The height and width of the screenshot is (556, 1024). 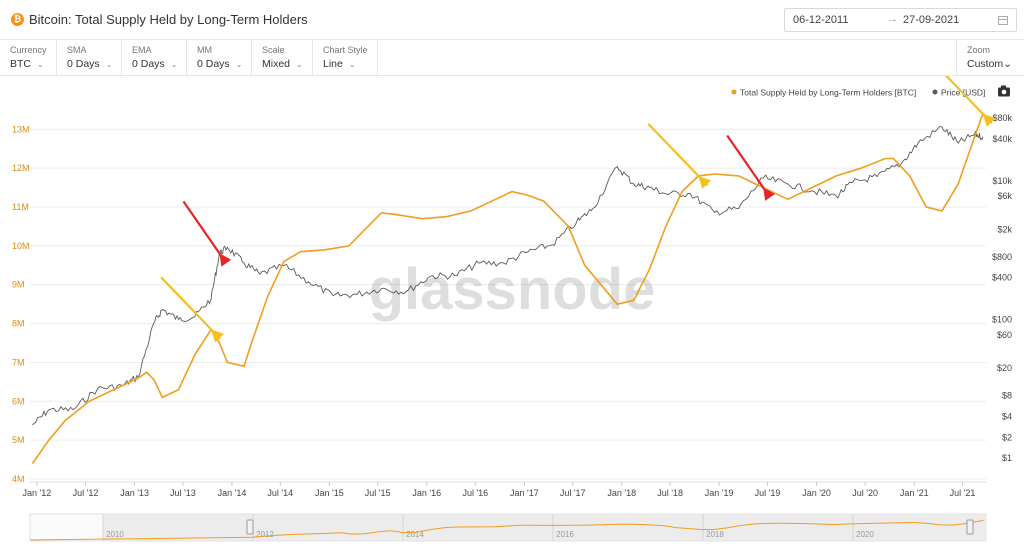 What do you see at coordinates (276, 64) in the screenshot?
I see `scale-value: Mixed` at bounding box center [276, 64].